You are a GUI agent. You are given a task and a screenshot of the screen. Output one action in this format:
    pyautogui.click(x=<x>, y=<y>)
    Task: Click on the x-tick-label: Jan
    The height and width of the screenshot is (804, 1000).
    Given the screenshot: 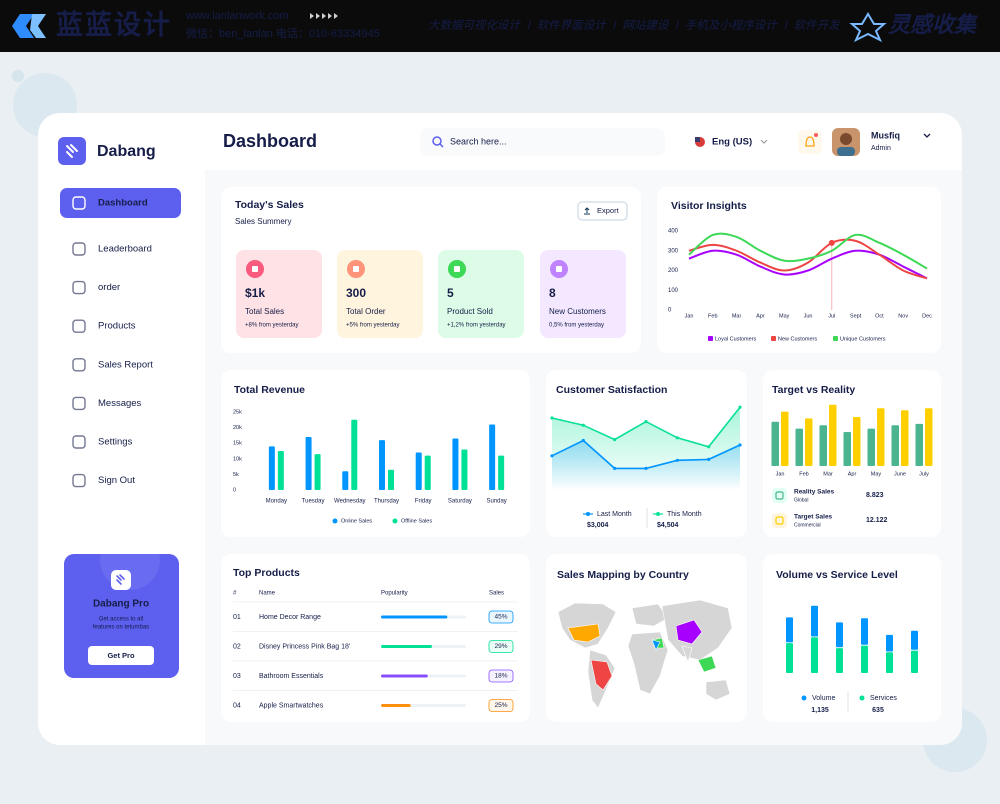 What is the action you would take?
    pyautogui.click(x=689, y=316)
    